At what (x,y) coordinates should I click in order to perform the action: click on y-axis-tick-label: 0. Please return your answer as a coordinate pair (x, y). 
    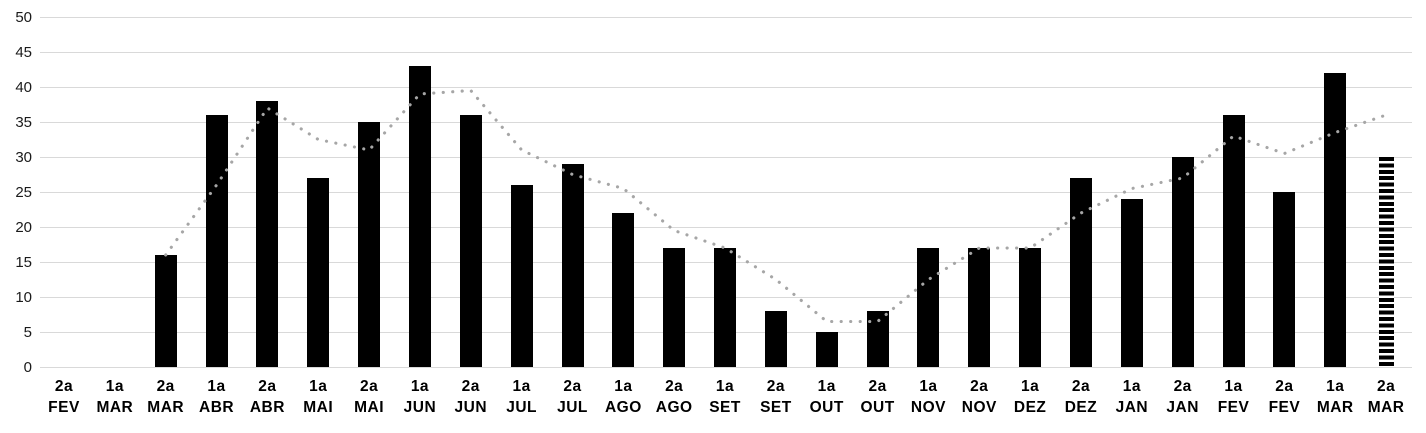
    Looking at the image, I should click on (27, 367).